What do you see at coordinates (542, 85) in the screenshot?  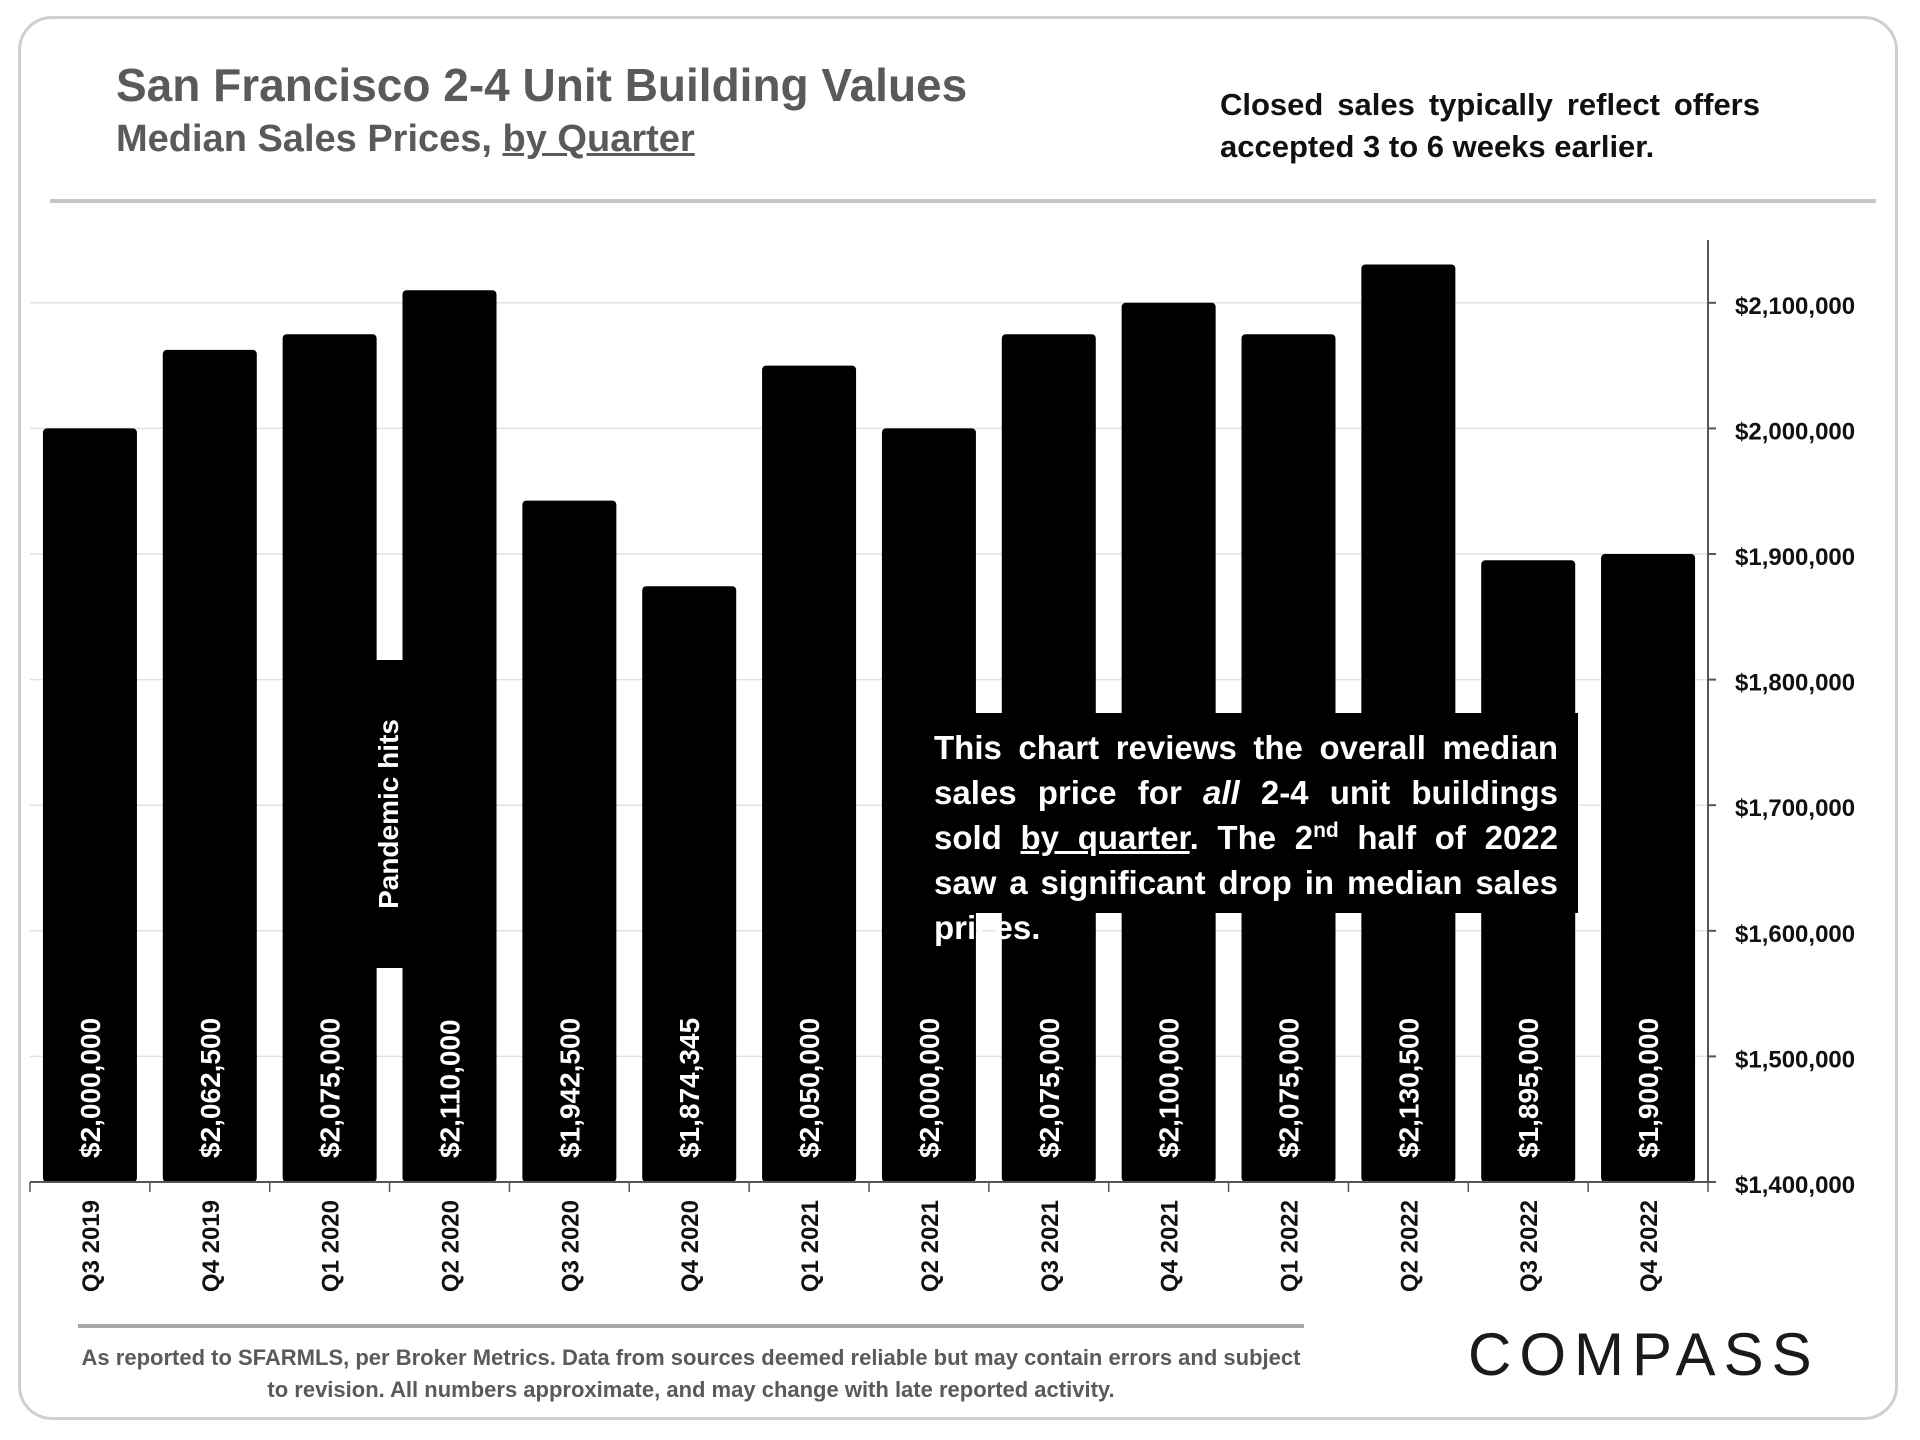 I see `chart-title: San Francisco 2-4 Unit Building Values` at bounding box center [542, 85].